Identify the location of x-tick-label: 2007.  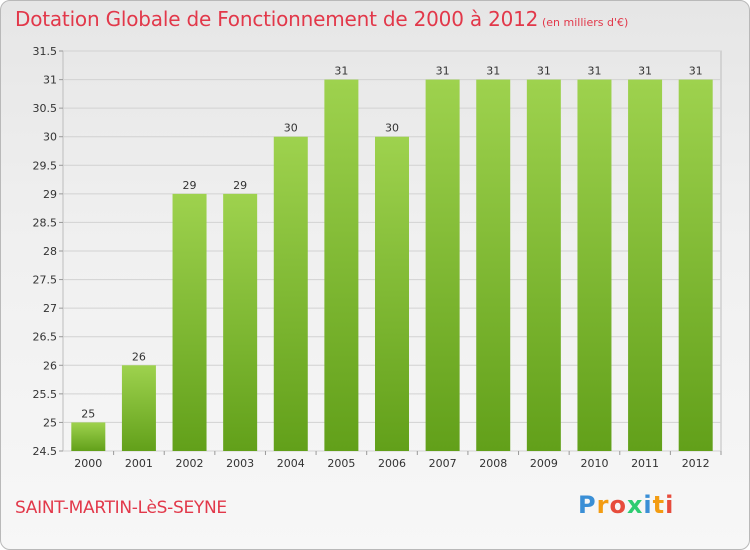
(443, 463).